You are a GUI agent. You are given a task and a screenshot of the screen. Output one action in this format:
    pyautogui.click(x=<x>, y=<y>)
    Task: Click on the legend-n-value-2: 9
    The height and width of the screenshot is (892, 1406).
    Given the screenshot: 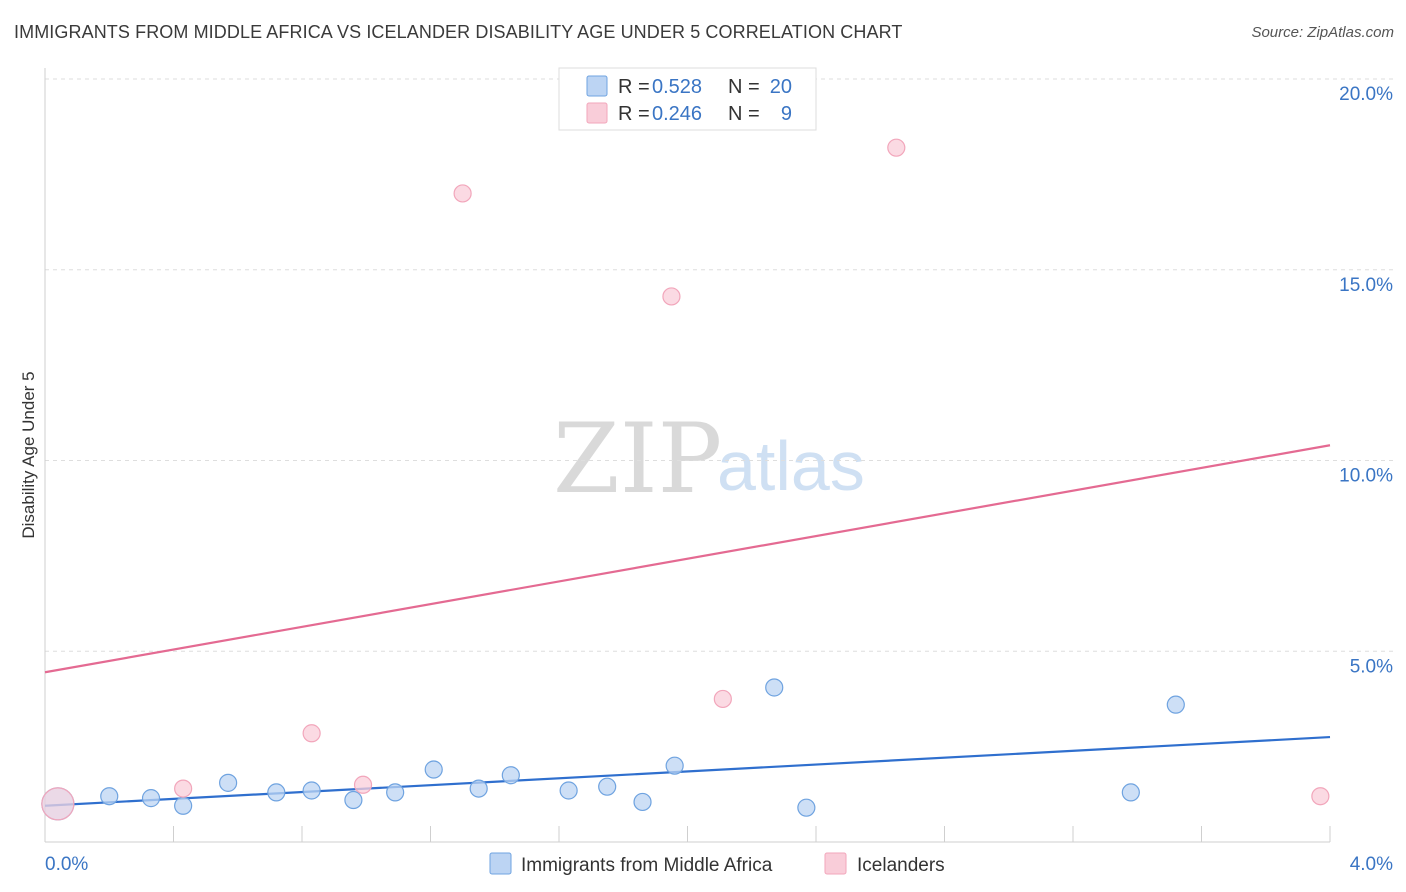 What is the action you would take?
    pyautogui.click(x=786, y=114)
    